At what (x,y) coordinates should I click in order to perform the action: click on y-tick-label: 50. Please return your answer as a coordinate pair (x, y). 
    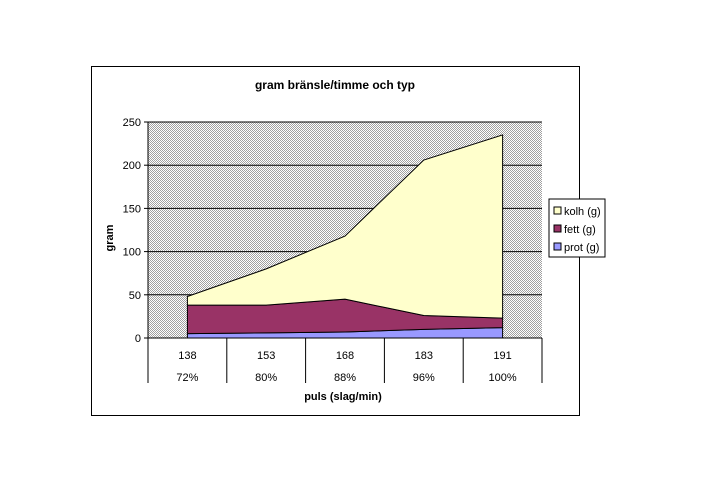
    Looking at the image, I should click on (135, 296).